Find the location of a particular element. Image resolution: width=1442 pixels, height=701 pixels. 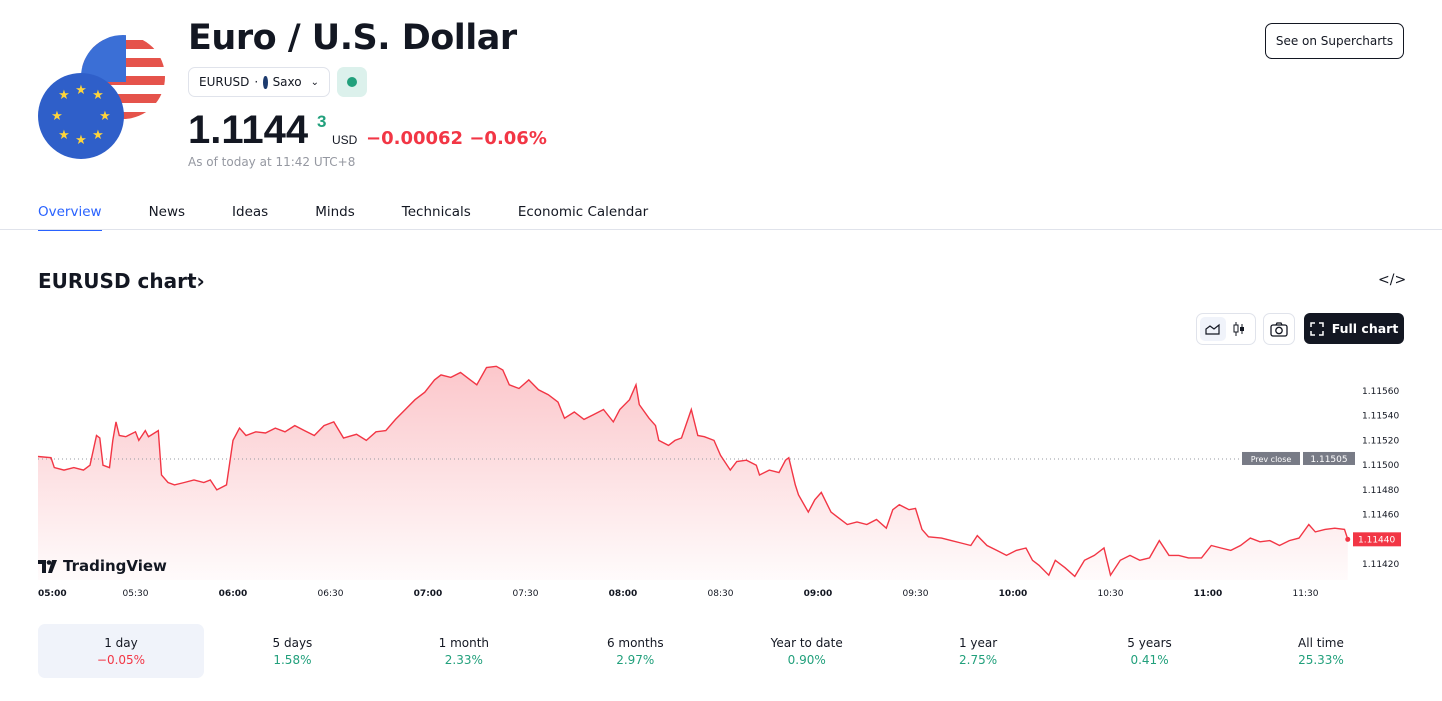

prev-close-tag is located at coordinates (1271, 458).